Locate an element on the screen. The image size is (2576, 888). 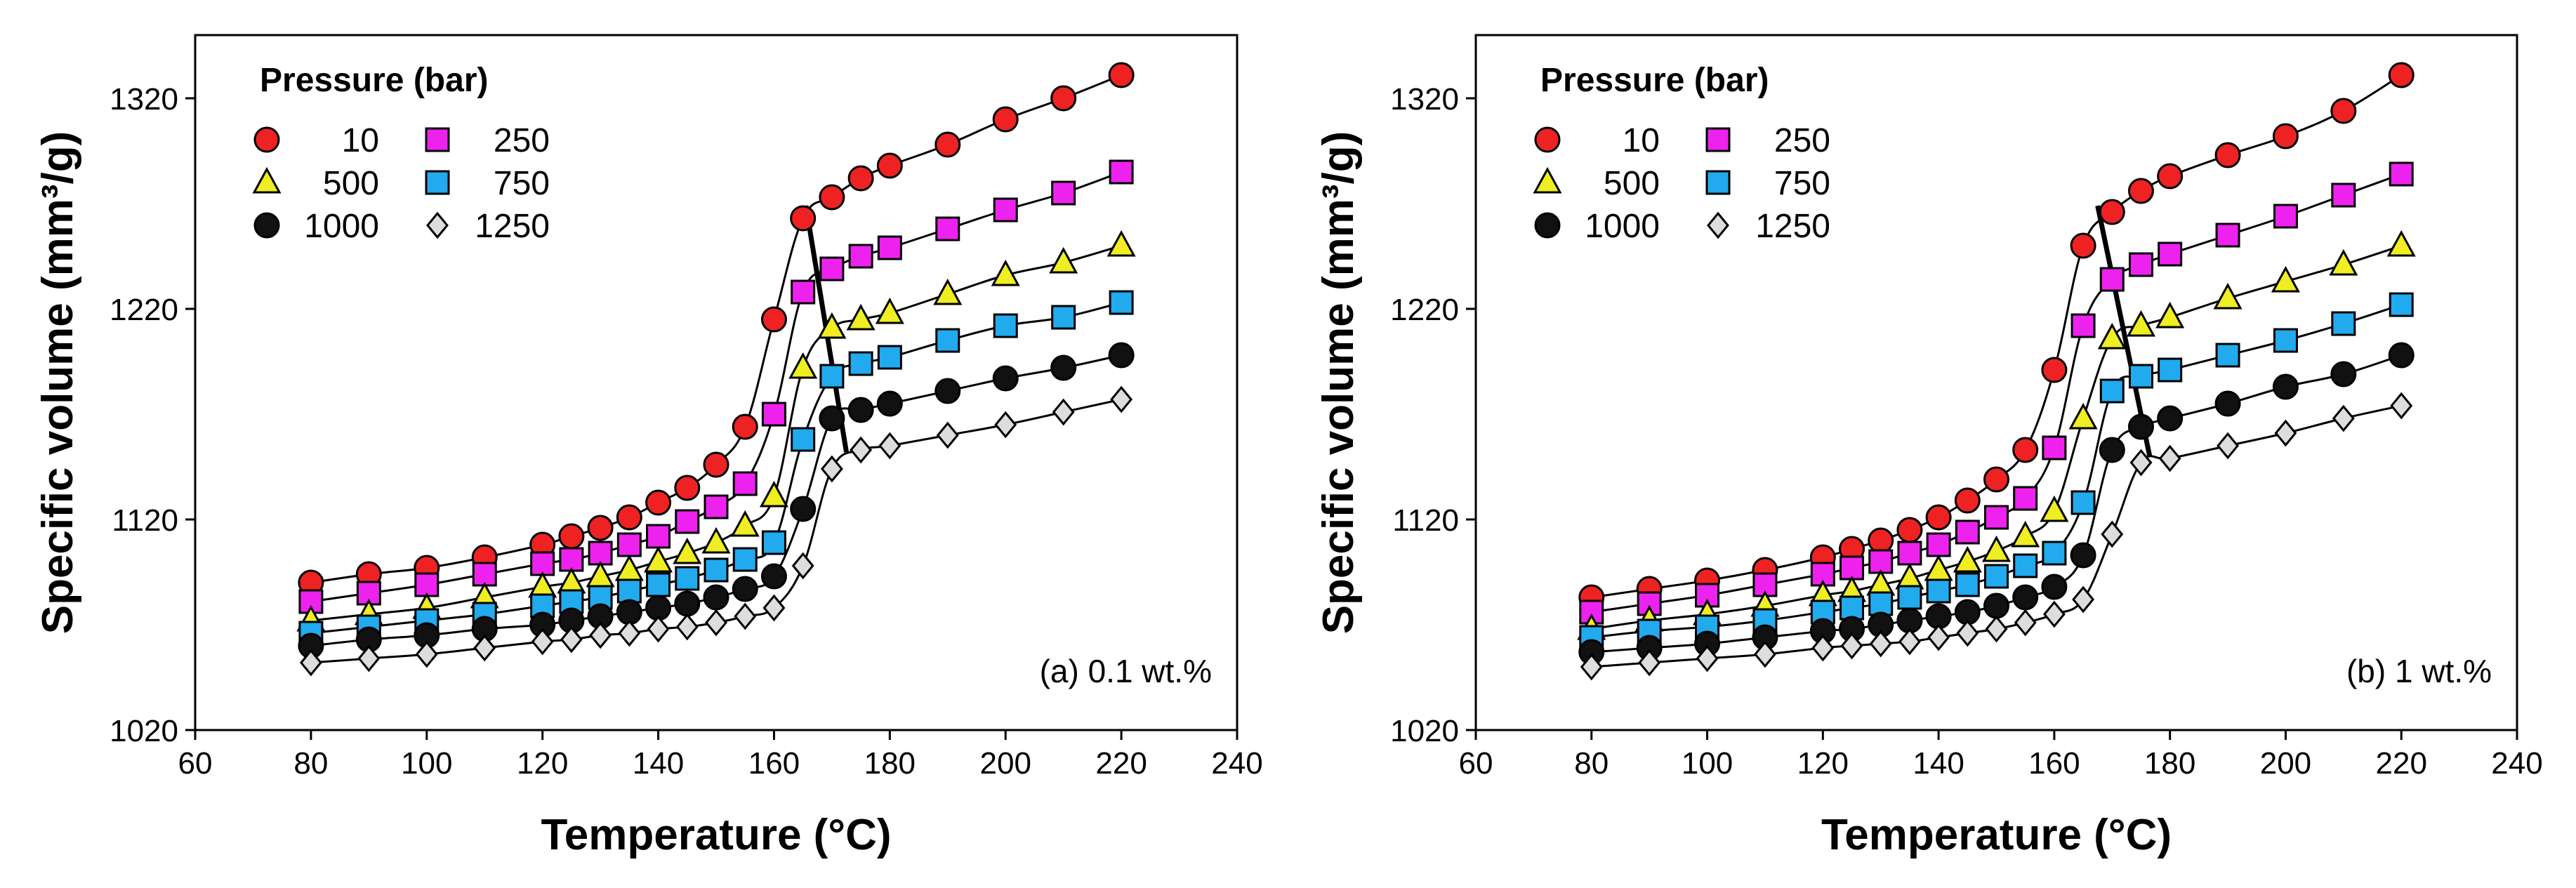
x-tick-label: 120 is located at coordinates (542, 763).